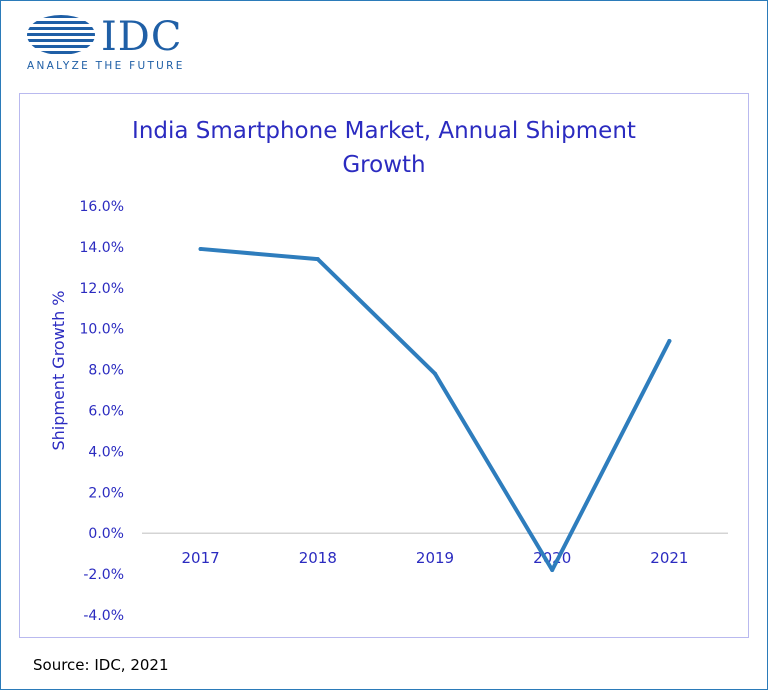 The image size is (768, 690). I want to click on data-point-2018, so click(317, 259).